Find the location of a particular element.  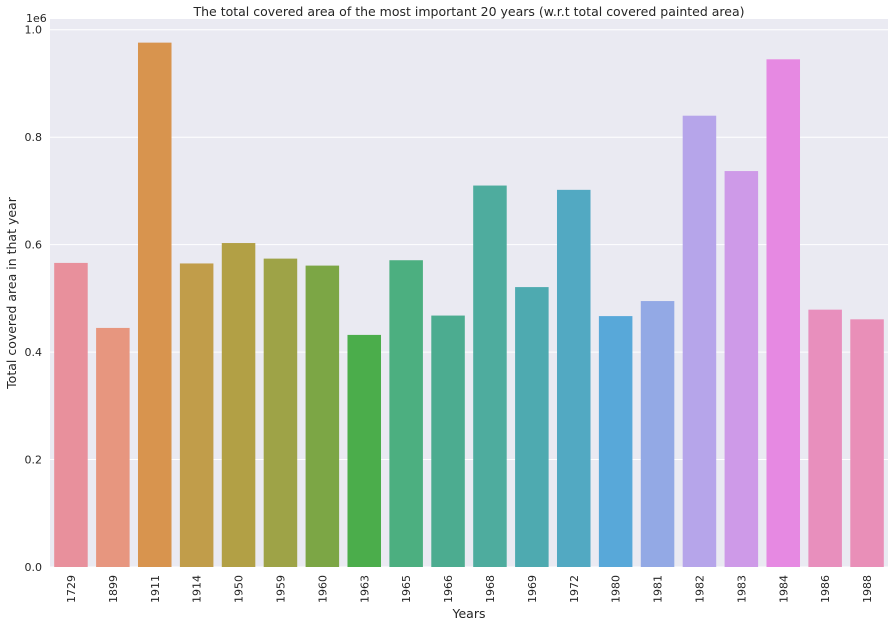

y-tick-label: 1.0 is located at coordinates (34, 30).